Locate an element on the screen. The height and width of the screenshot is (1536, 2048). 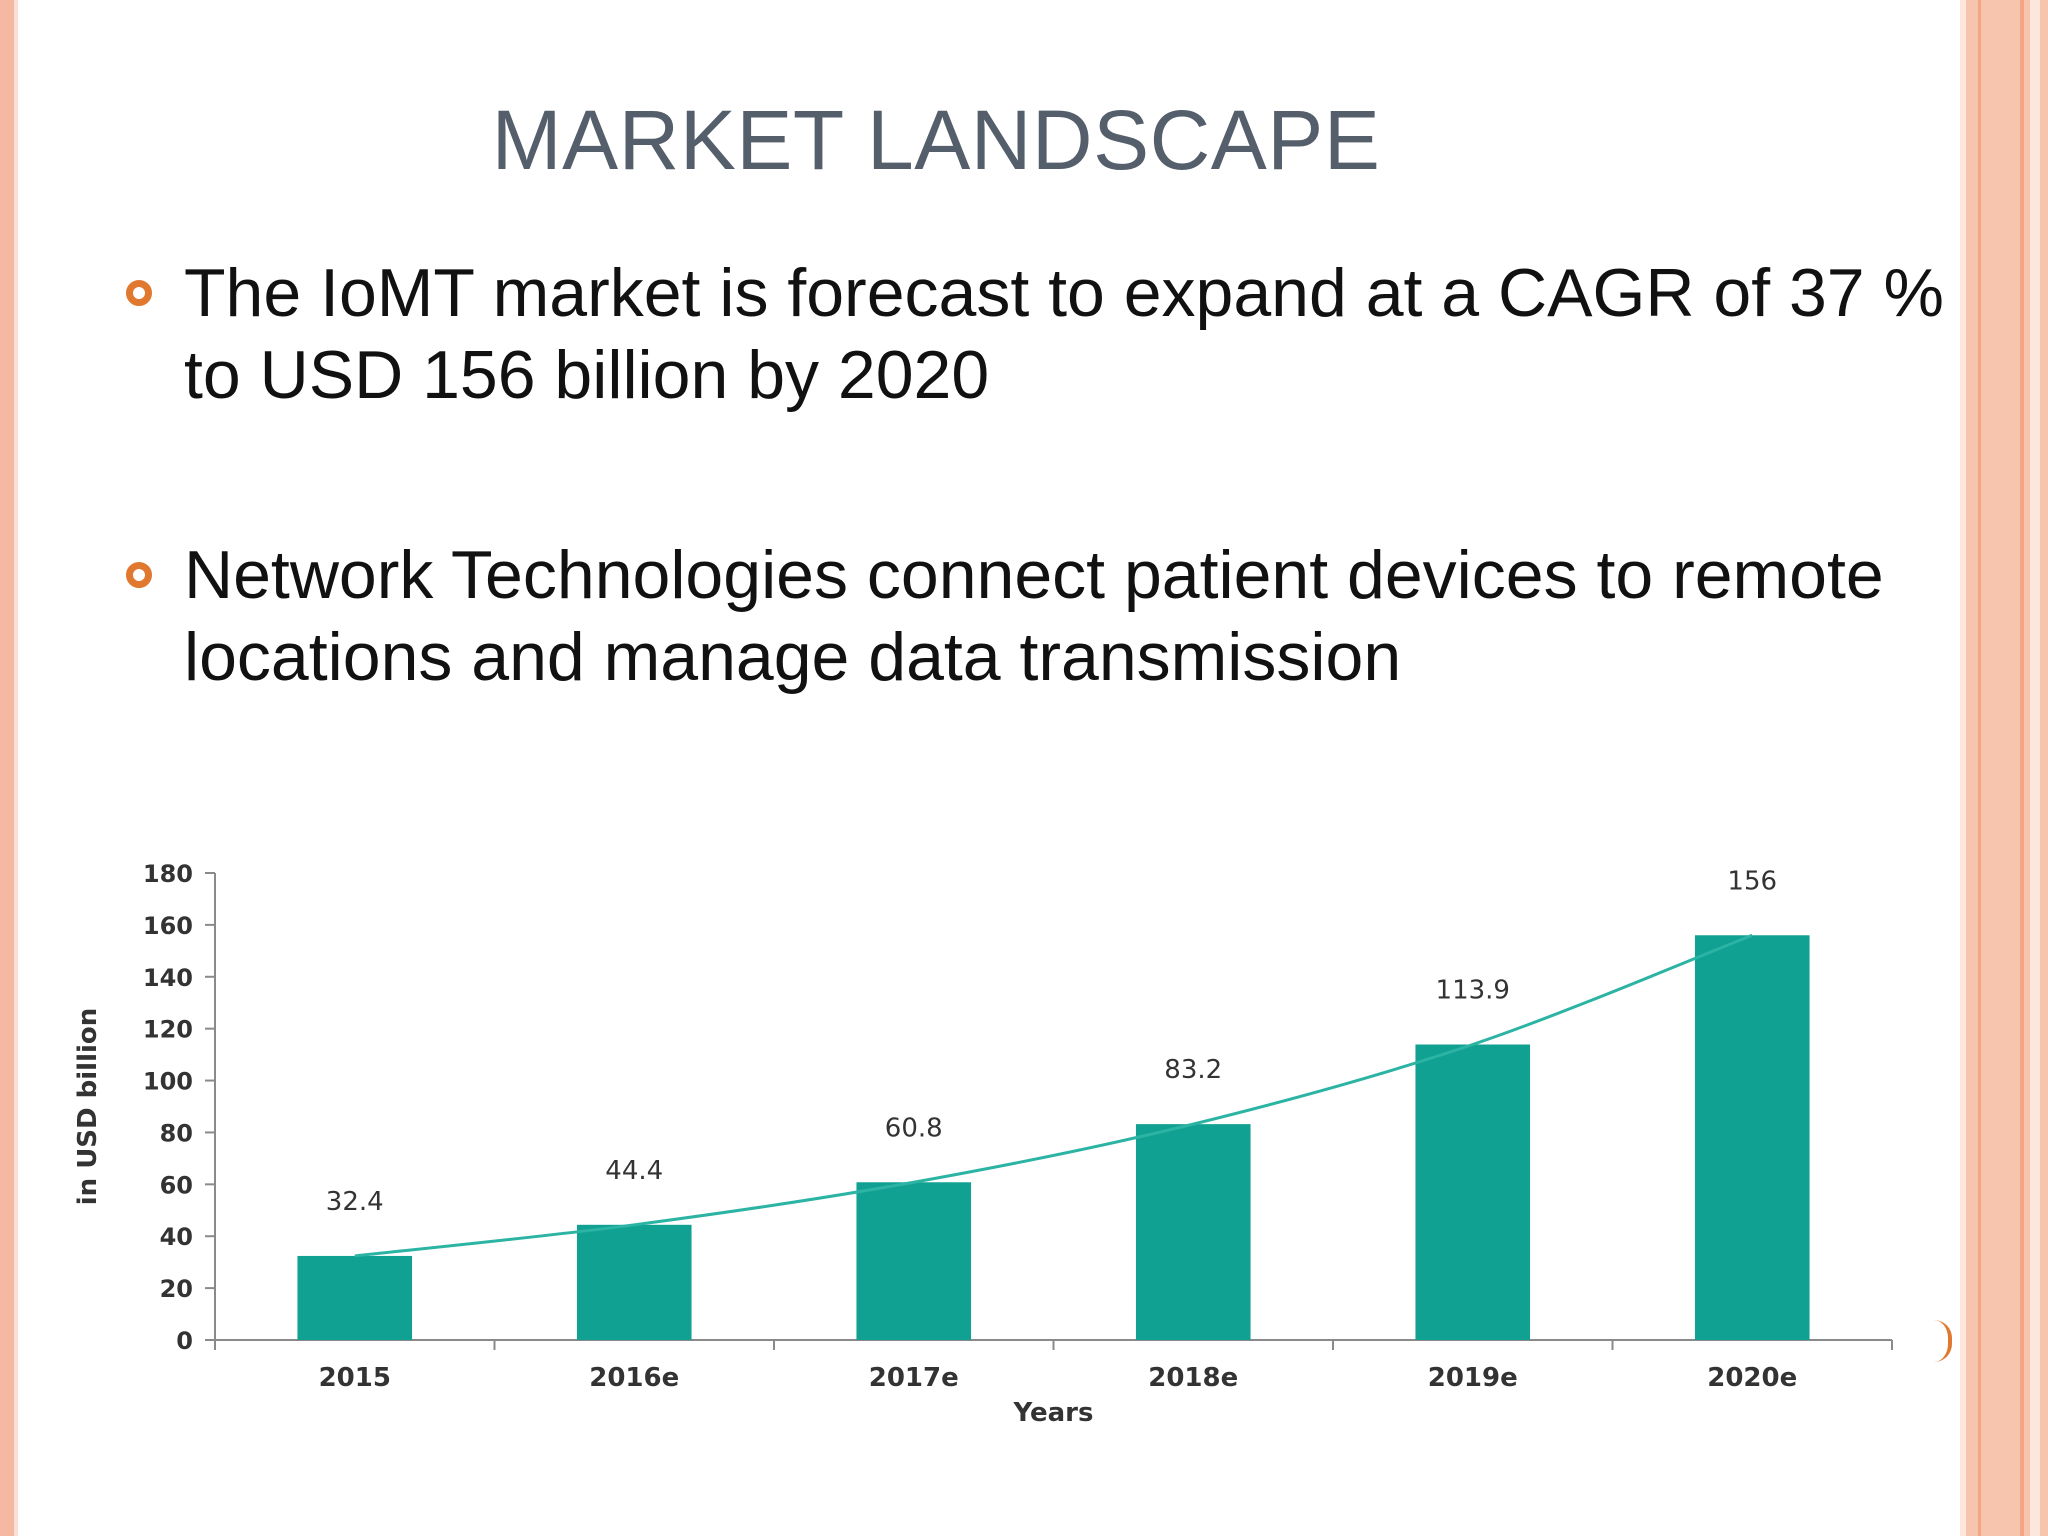
data-label: 60.8 is located at coordinates (914, 1128).